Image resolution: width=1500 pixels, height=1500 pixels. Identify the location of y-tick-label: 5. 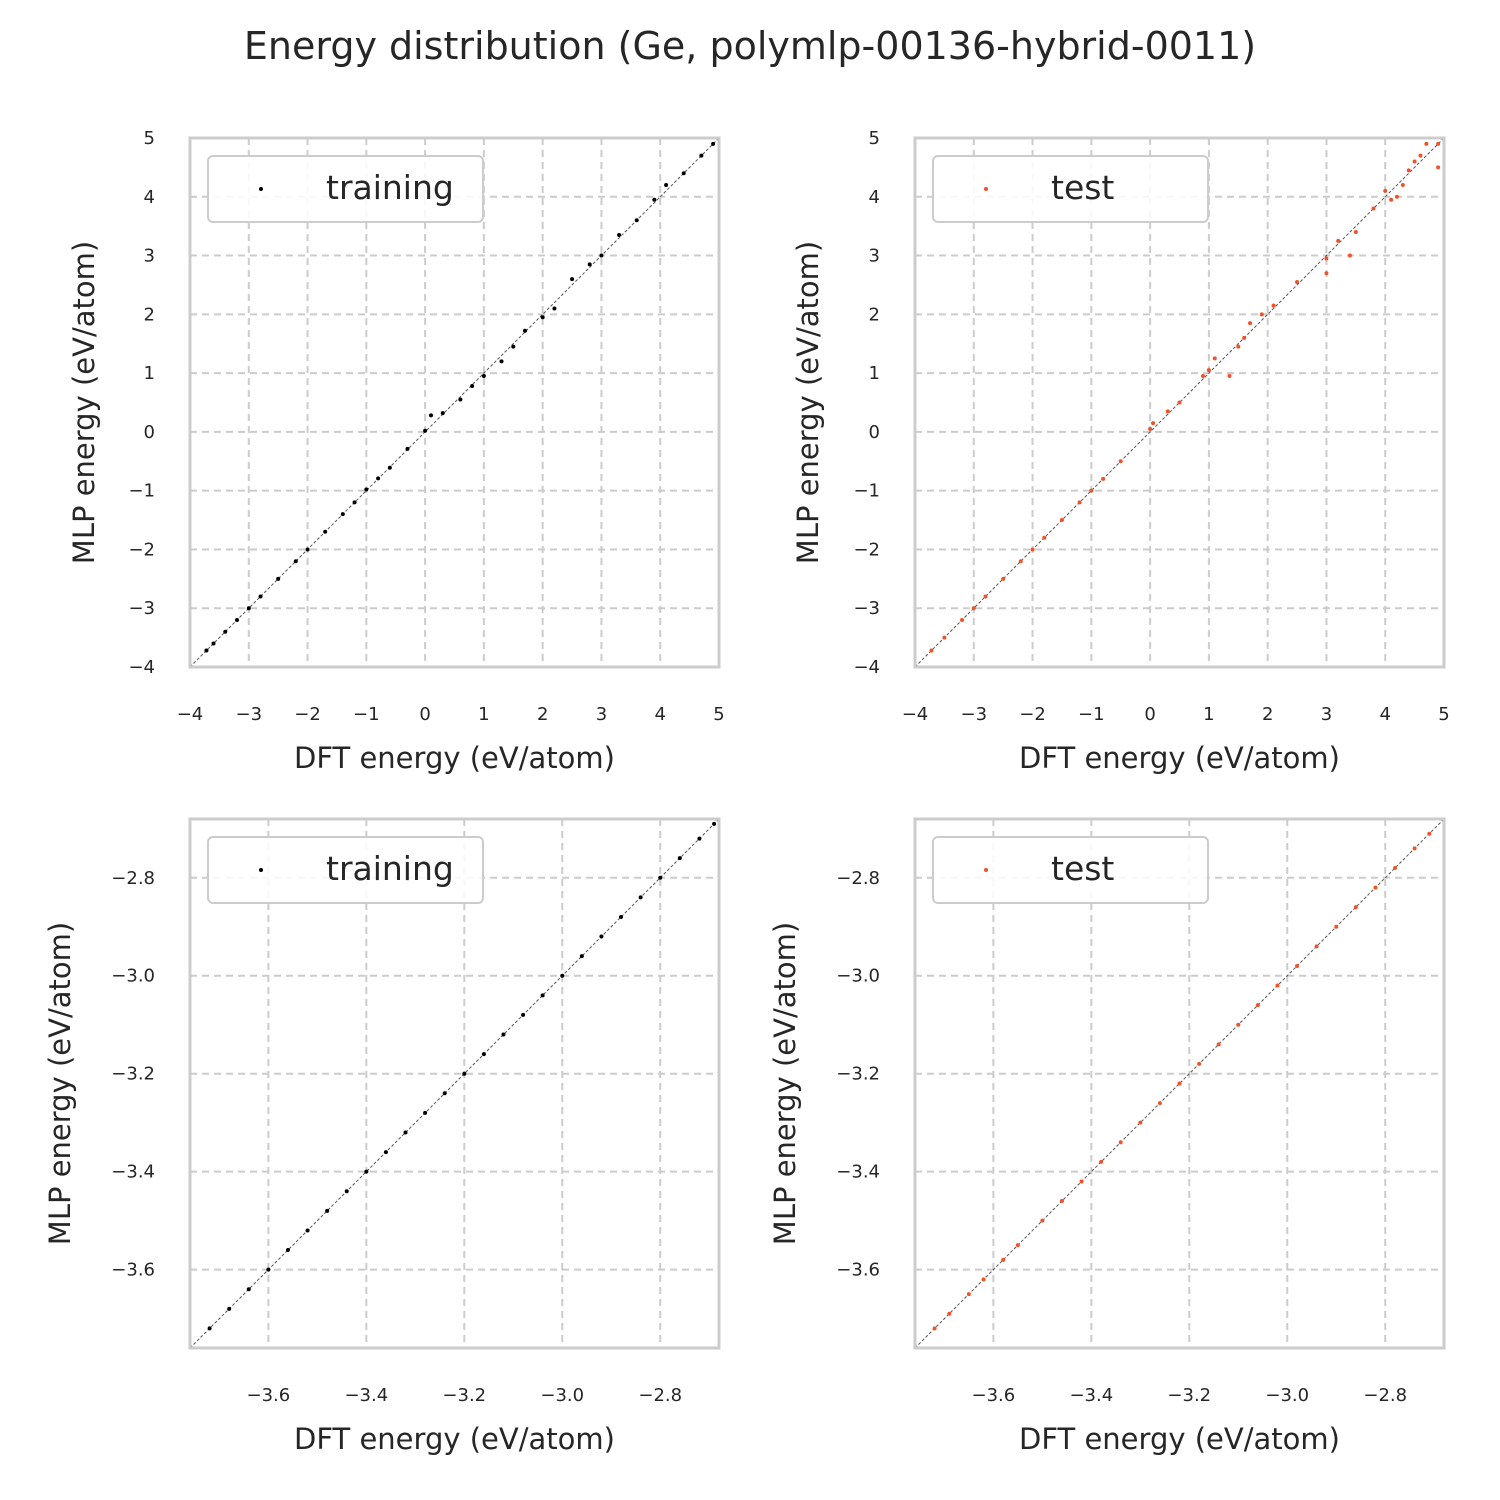
(149, 138).